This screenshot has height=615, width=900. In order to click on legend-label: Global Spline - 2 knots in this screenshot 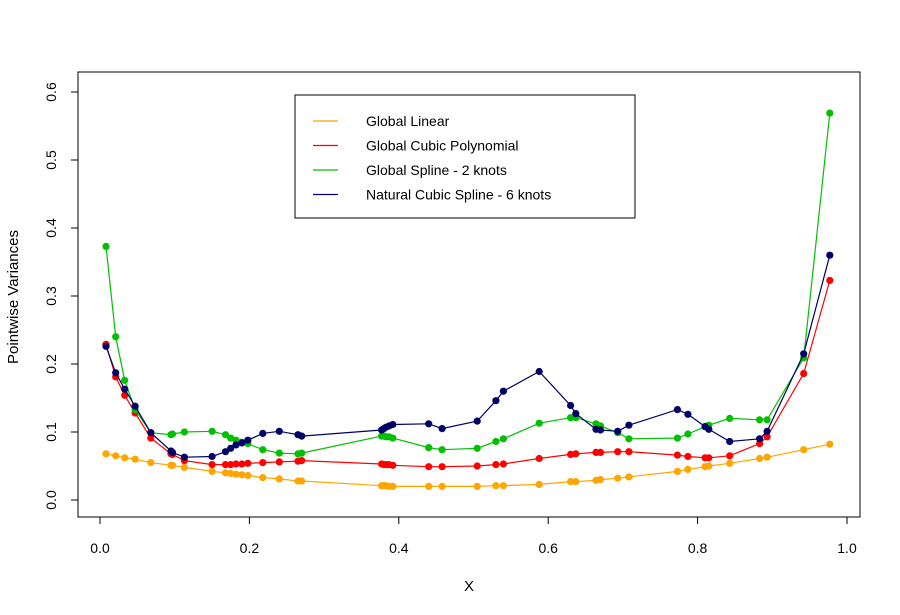, I will do `click(436, 170)`.